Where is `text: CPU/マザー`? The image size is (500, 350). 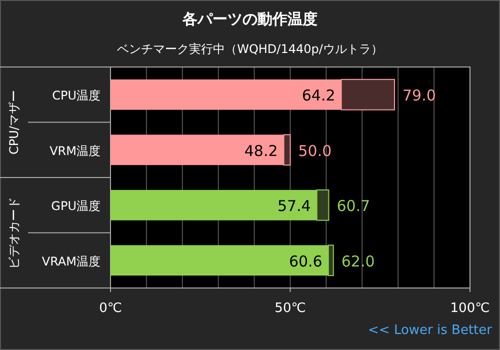
text: CPU/マザー is located at coordinates (14, 122).